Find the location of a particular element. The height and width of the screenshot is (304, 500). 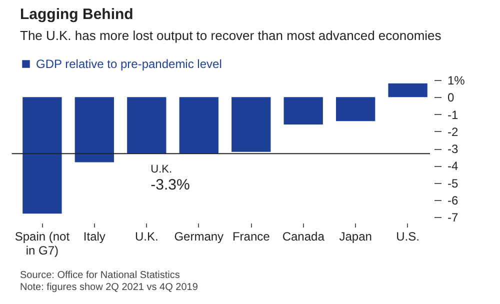

x-tick-label: Canada is located at coordinates (303, 237).